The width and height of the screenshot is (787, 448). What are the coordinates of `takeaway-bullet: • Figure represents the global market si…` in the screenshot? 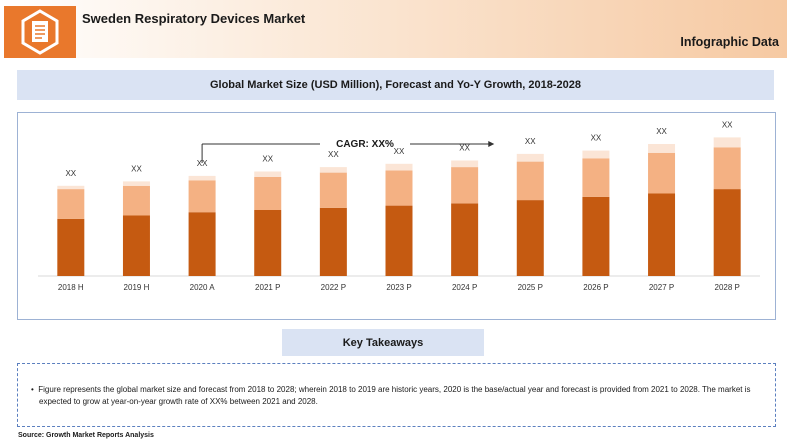 It's located at (391, 395).